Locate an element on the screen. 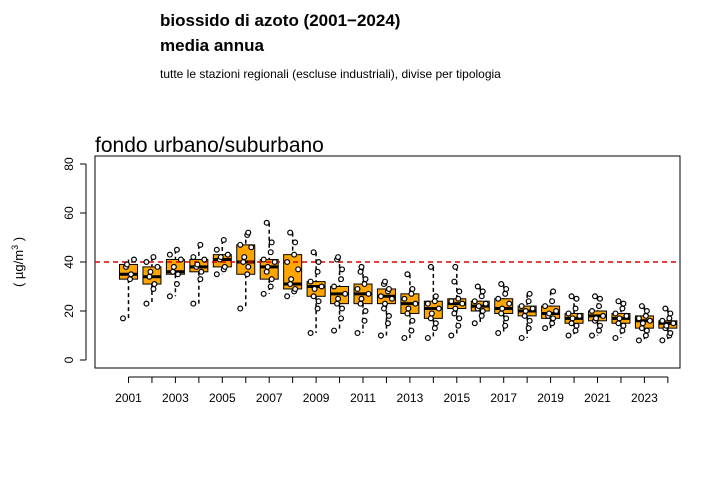 The height and width of the screenshot is (488, 720). x-tick-label: 2013 is located at coordinates (410, 398).